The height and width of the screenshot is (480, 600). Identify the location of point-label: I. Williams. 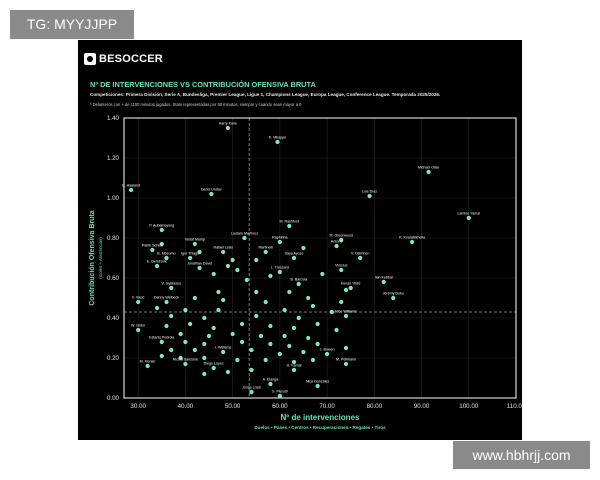
(223, 348).